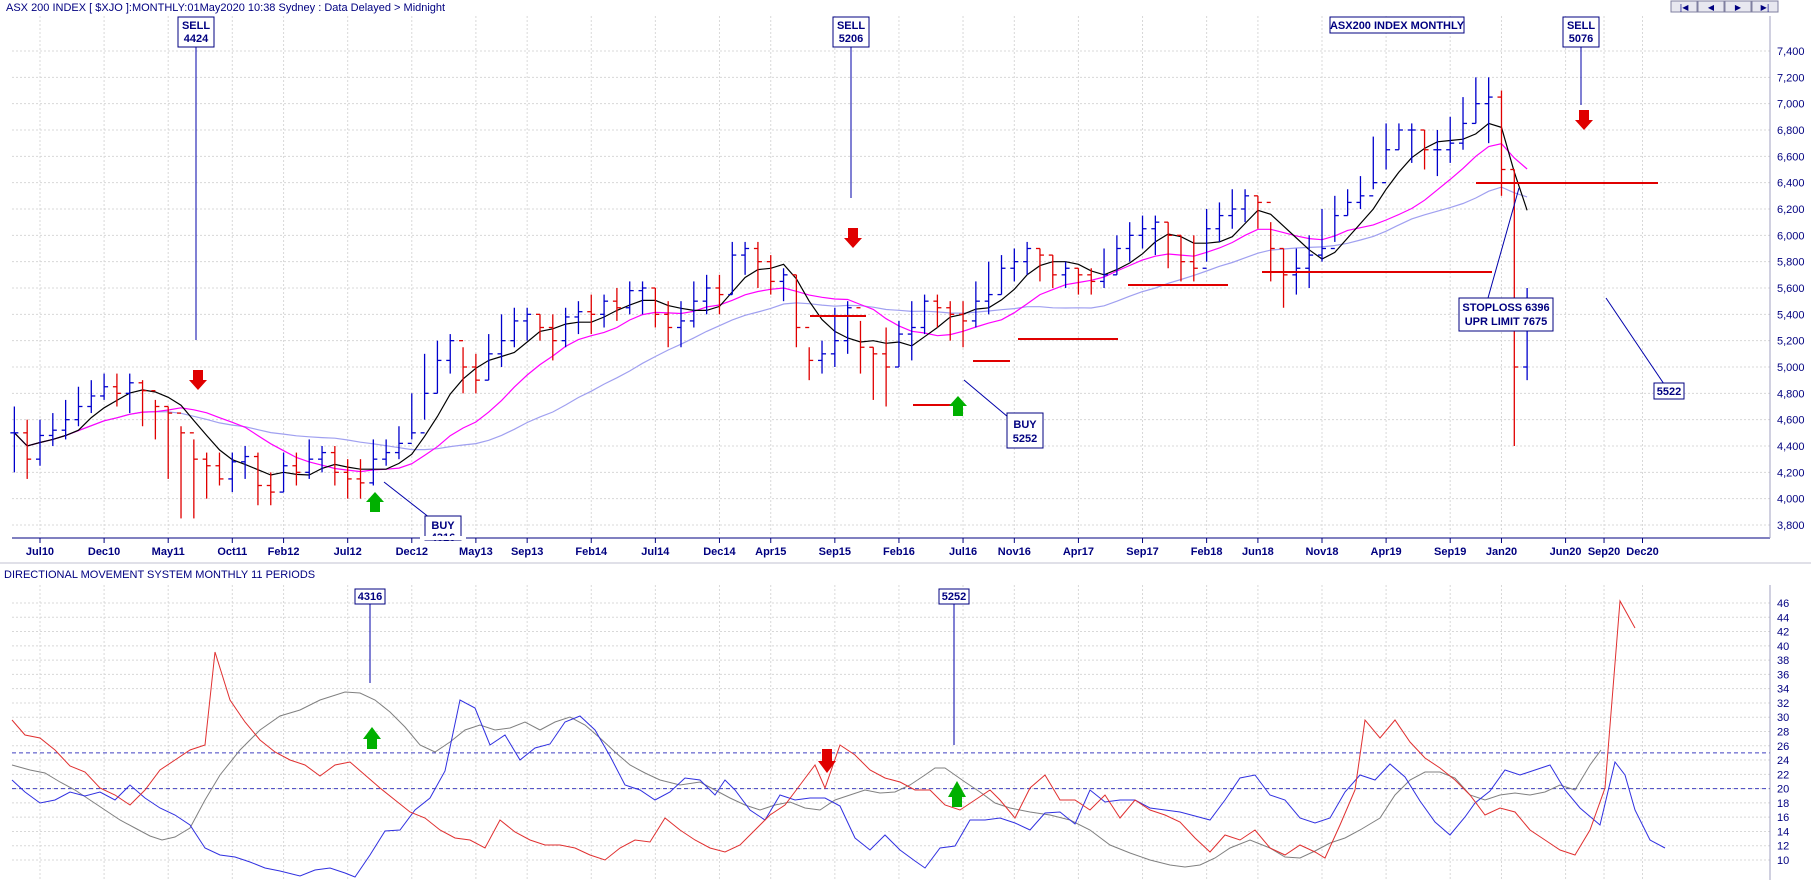 The width and height of the screenshot is (1811, 883). I want to click on price-x-tick: Jul10, so click(40, 552).